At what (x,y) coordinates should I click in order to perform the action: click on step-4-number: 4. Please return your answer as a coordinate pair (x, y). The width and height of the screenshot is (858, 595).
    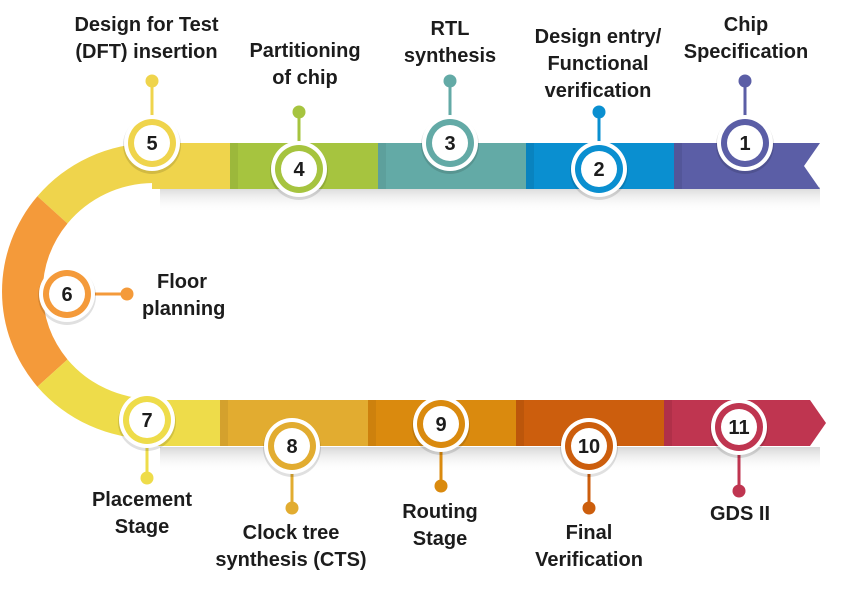
    Looking at the image, I should click on (299, 170).